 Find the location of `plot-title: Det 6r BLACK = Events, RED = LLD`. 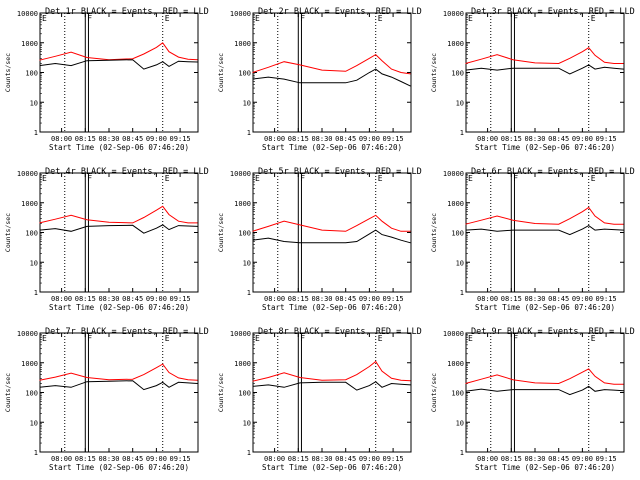

plot-title: Det 6r BLACK = Events, RED = LLD is located at coordinates (553, 172).